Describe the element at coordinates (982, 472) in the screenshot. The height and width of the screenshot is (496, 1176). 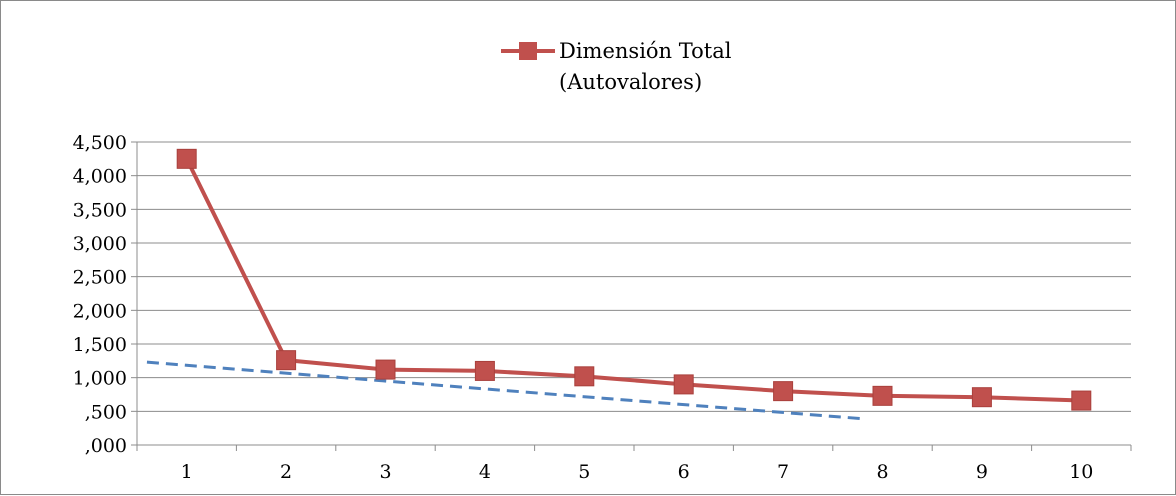
I see `x-tick-label-9: 9` at that location.